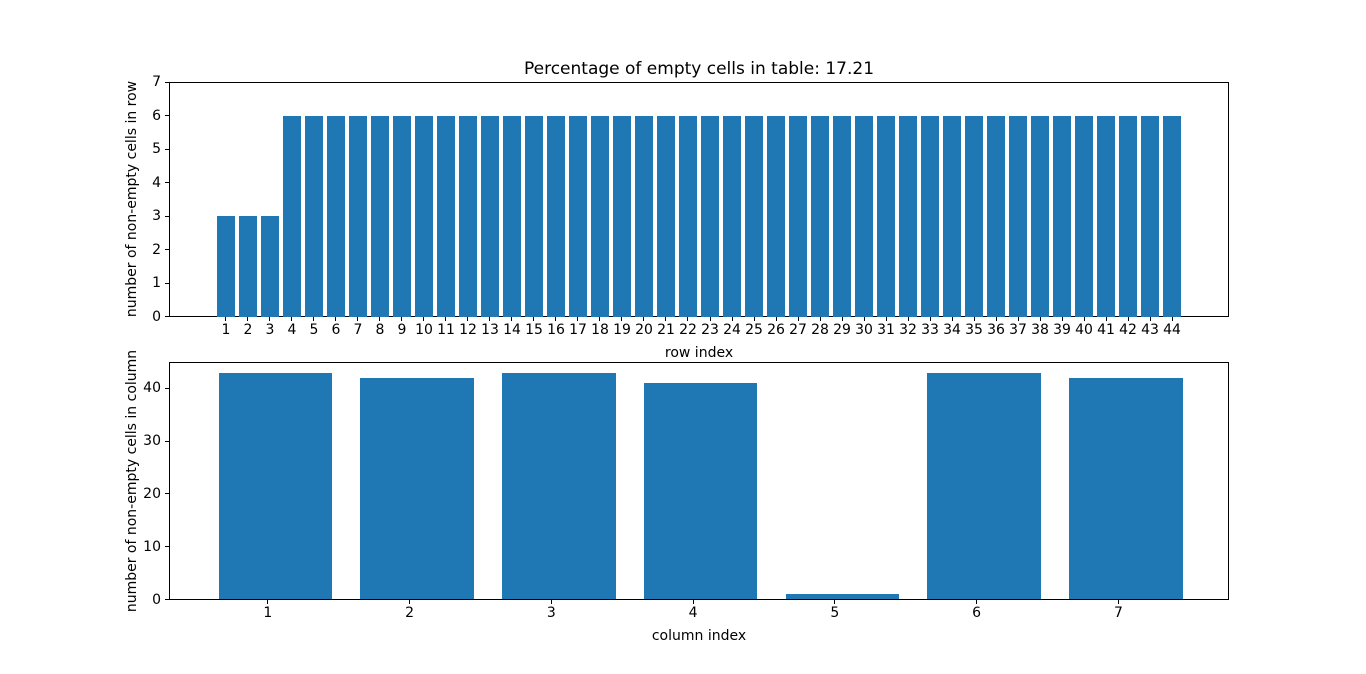 This screenshot has height=674, width=1366. I want to click on x-tick-label: 4, so click(693, 613).